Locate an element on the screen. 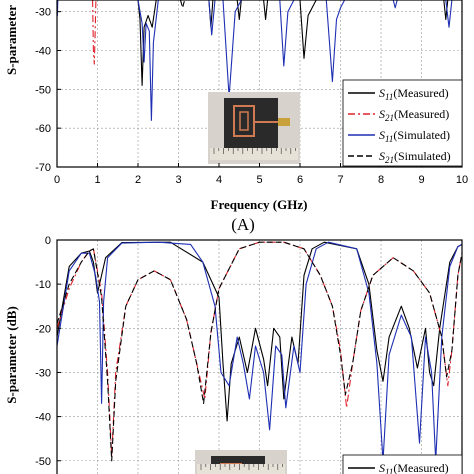 The image size is (474, 474). x-tick-label: 8 is located at coordinates (381, 180).